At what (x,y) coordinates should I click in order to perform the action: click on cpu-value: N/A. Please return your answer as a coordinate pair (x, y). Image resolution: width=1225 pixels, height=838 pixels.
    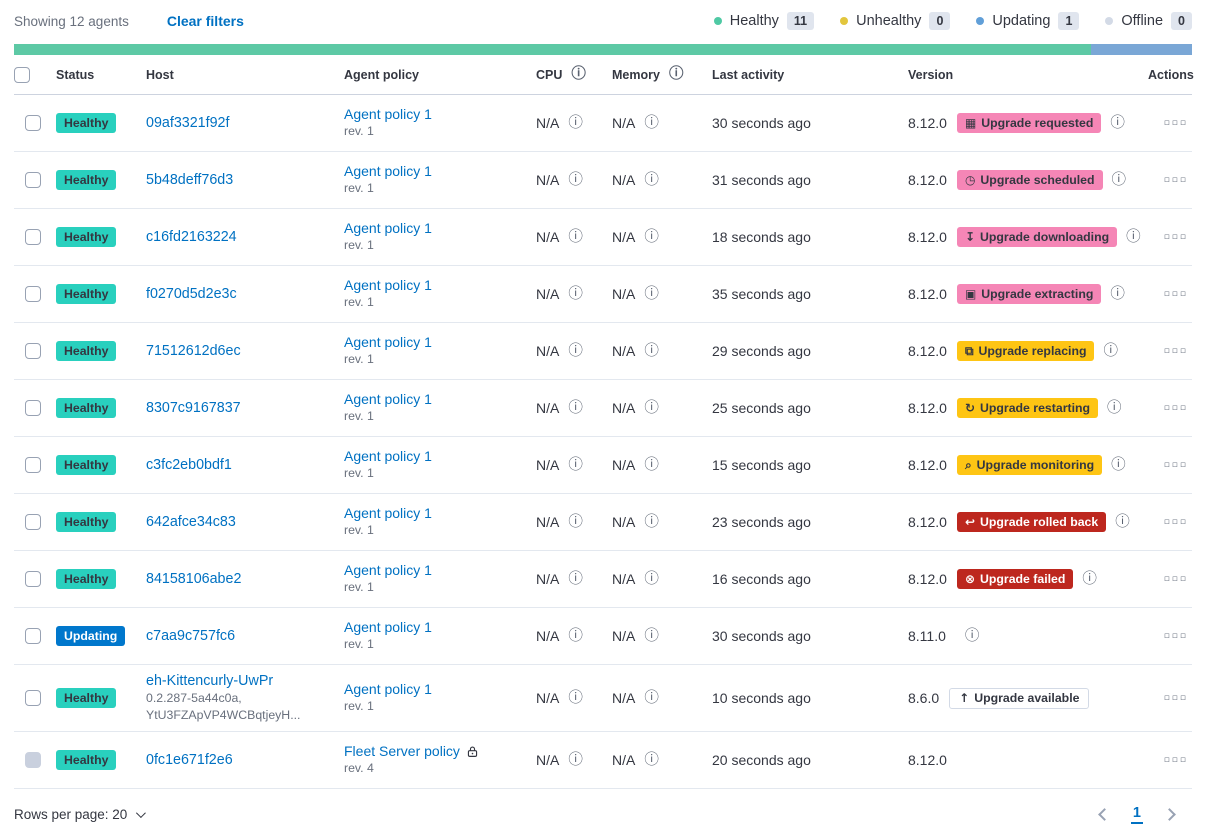
    Looking at the image, I should click on (548, 636).